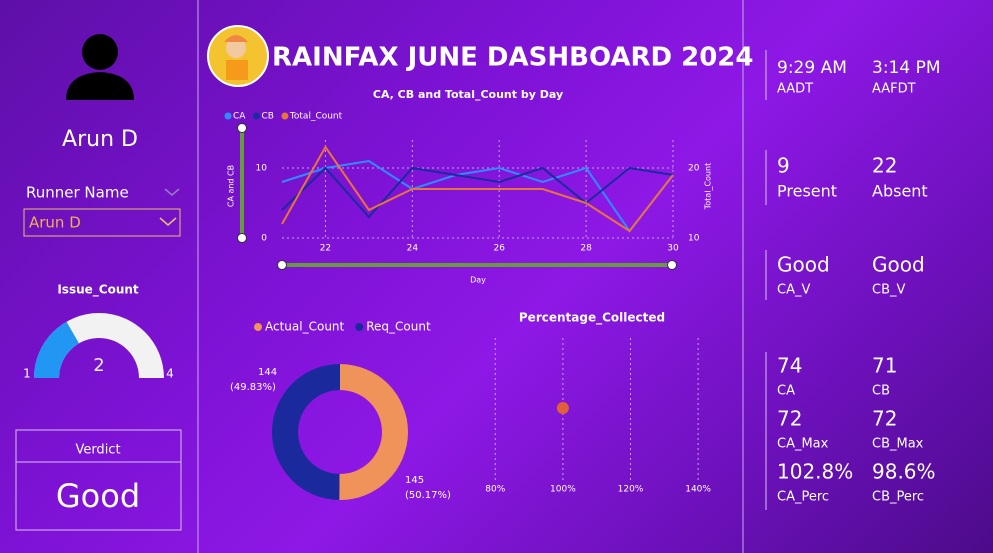 The width and height of the screenshot is (993, 553). Describe the element at coordinates (803, 497) in the screenshot. I see `kpi-label: CA_Perc` at that location.